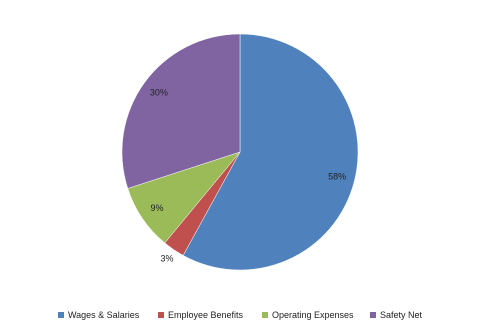 The width and height of the screenshot is (480, 333). I want to click on legend-label: Wages & Salaries, so click(104, 315).